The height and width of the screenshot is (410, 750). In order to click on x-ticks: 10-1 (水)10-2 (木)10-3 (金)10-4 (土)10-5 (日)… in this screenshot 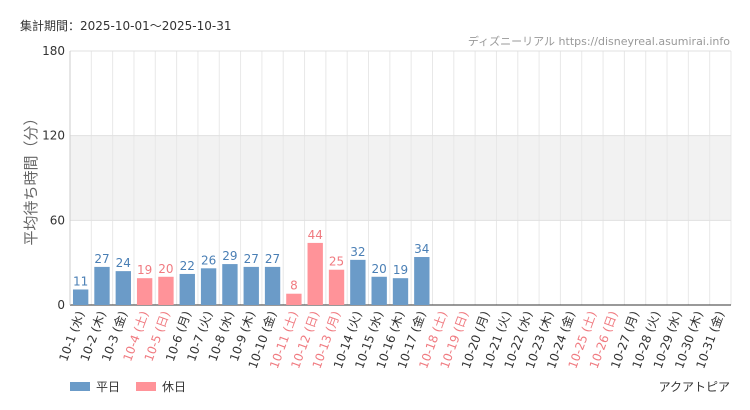, I will do `click(391, 340)`.